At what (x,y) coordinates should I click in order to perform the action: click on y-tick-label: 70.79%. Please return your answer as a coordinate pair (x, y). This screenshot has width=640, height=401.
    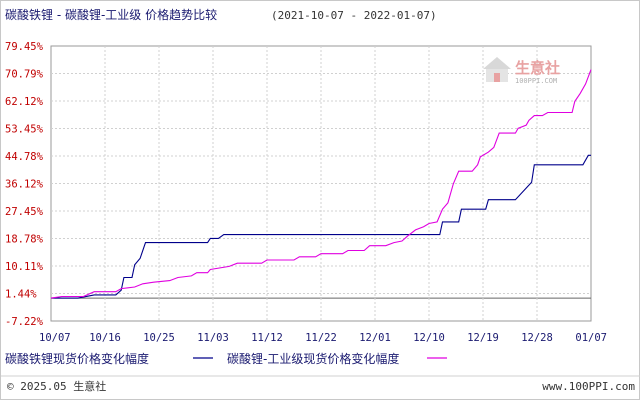
    Looking at the image, I should click on (24, 75).